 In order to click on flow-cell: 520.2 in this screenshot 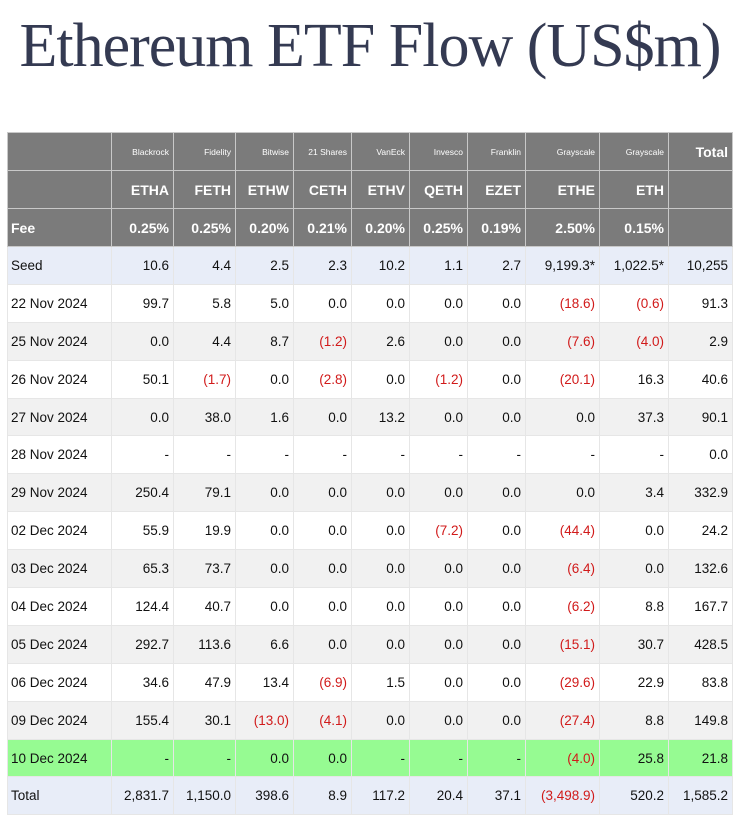, I will do `click(634, 796)`.